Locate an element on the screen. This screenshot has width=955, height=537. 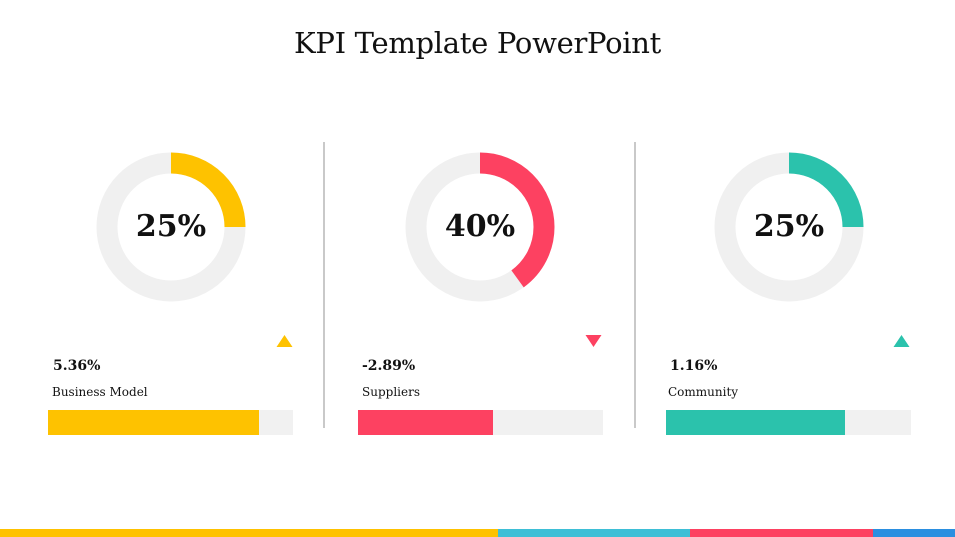
kpi-label: Business Model is located at coordinates (100, 392).